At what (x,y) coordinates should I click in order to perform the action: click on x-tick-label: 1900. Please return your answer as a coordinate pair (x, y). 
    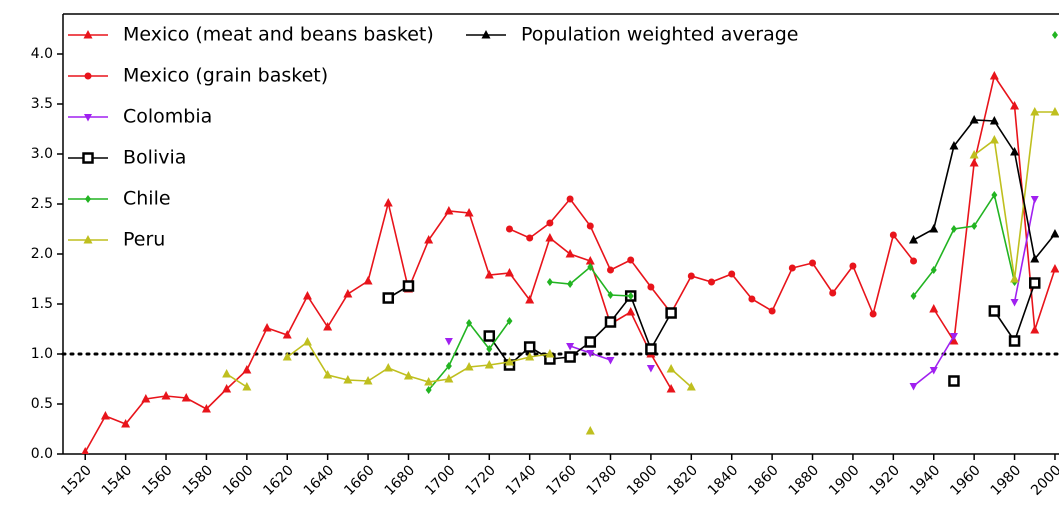
    Looking at the image, I should click on (844, 480).